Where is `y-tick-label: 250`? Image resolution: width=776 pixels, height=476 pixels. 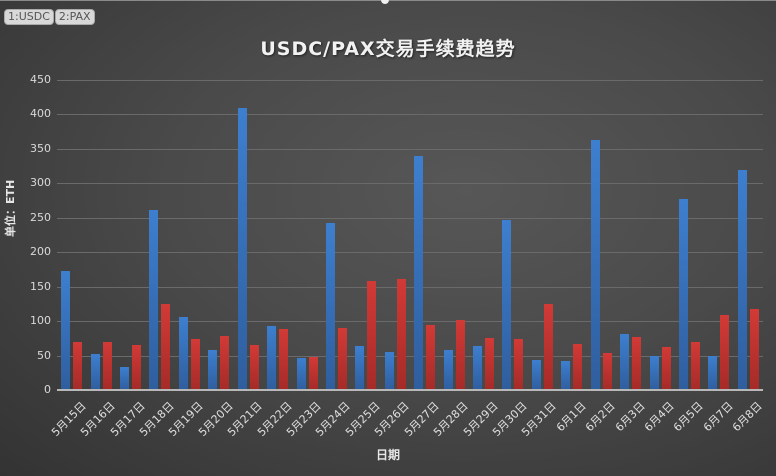
y-tick-label: 250 is located at coordinates (40, 217).